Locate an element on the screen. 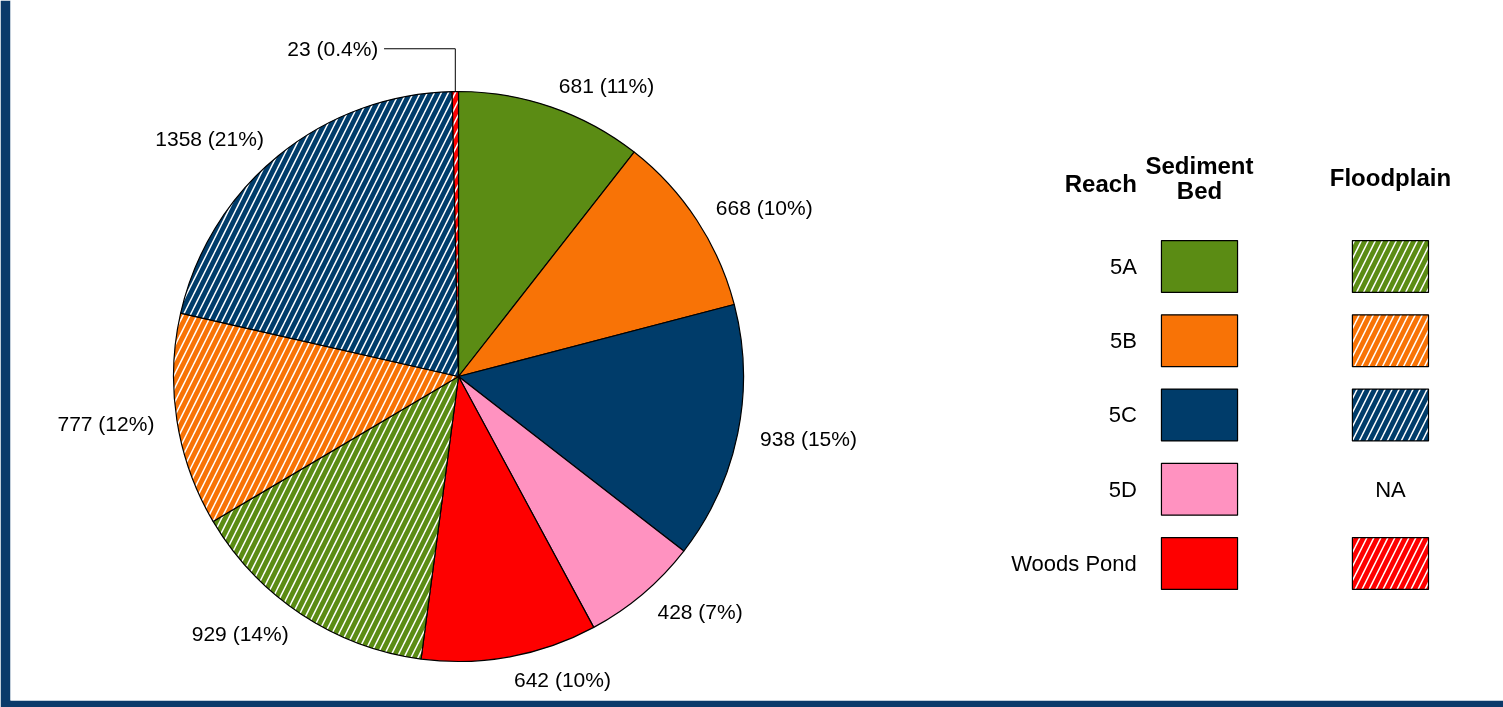 Image resolution: width=1503 pixels, height=707 pixels. legend-label: 5B is located at coordinates (1123, 341).